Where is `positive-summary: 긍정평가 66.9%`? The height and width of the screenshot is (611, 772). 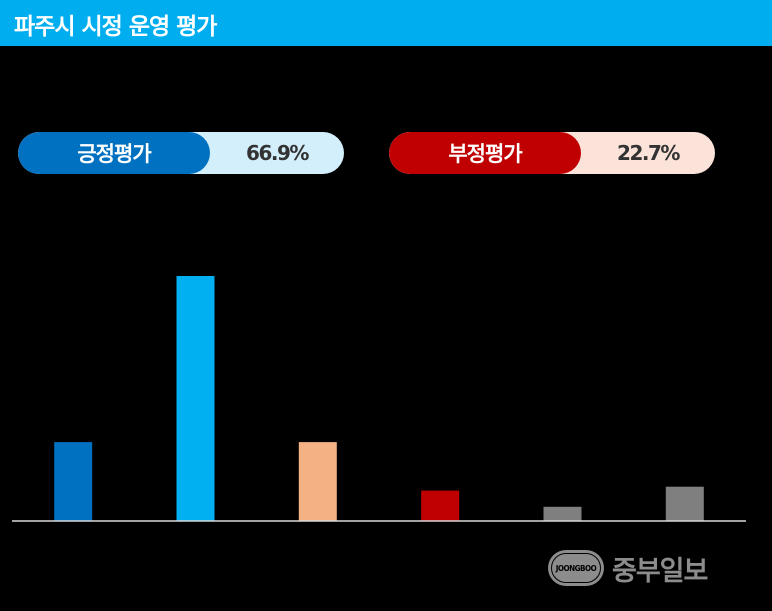 positive-summary: 긍정평가 66.9% is located at coordinates (181, 153).